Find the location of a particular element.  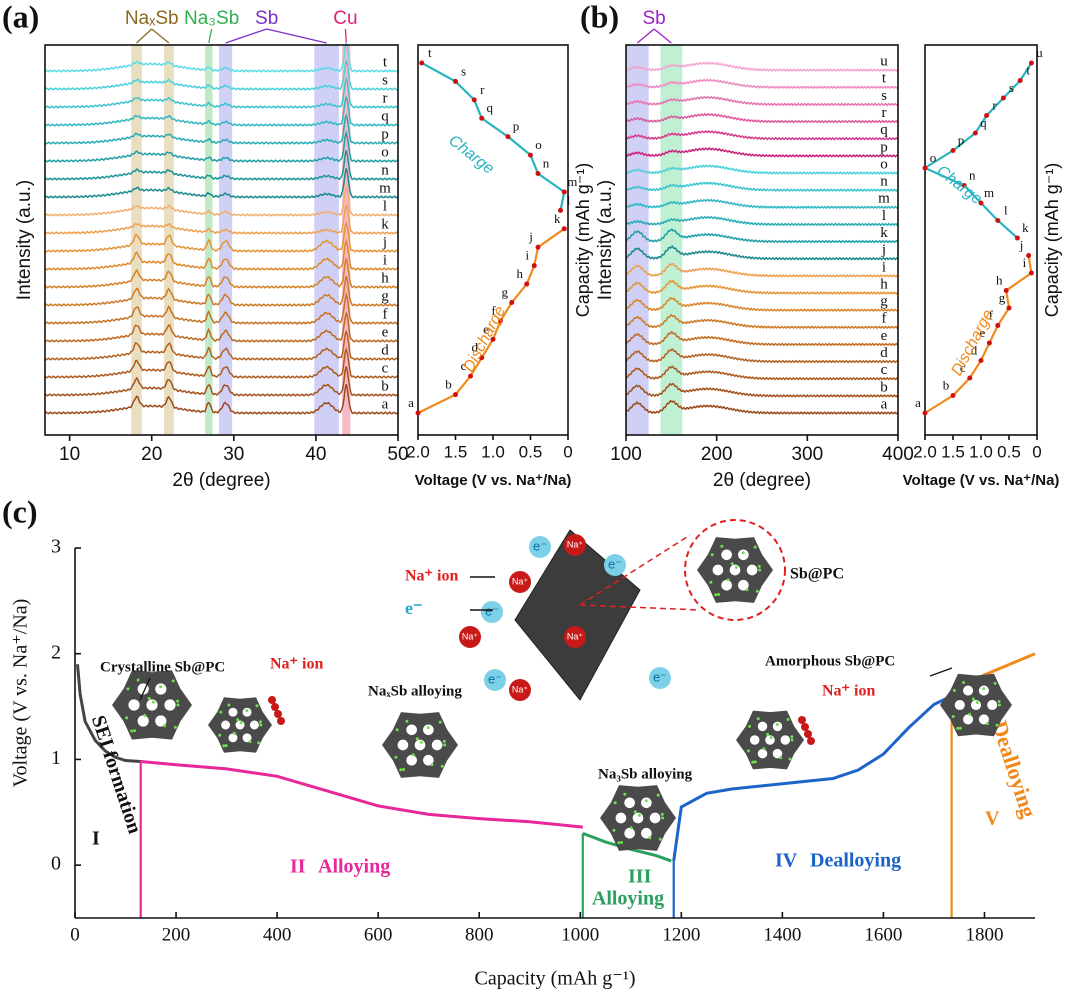

phase-label: Na₃Sb is located at coordinates (211, 18).